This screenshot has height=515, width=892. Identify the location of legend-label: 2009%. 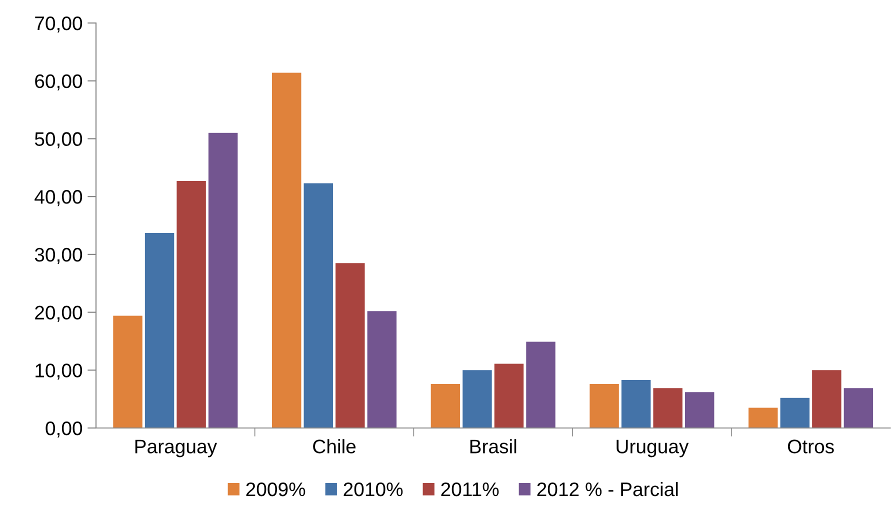
(276, 489).